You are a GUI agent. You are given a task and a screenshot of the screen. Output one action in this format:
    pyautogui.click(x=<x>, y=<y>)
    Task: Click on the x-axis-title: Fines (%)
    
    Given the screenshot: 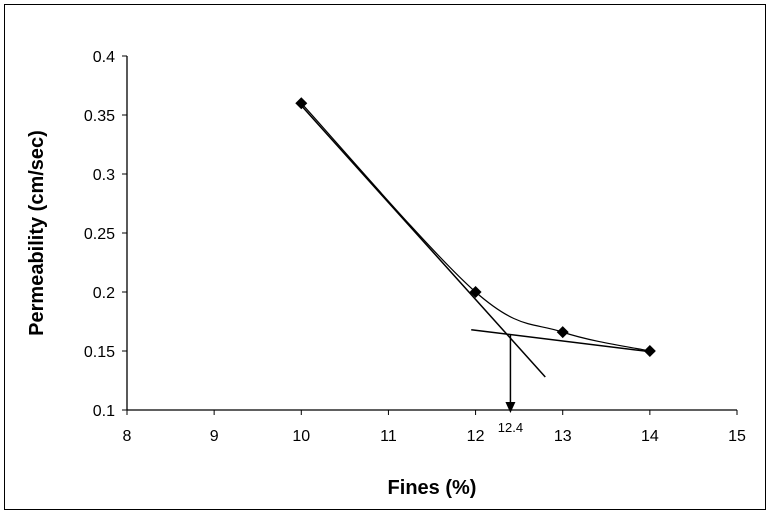 What is the action you would take?
    pyautogui.click(x=432, y=488)
    